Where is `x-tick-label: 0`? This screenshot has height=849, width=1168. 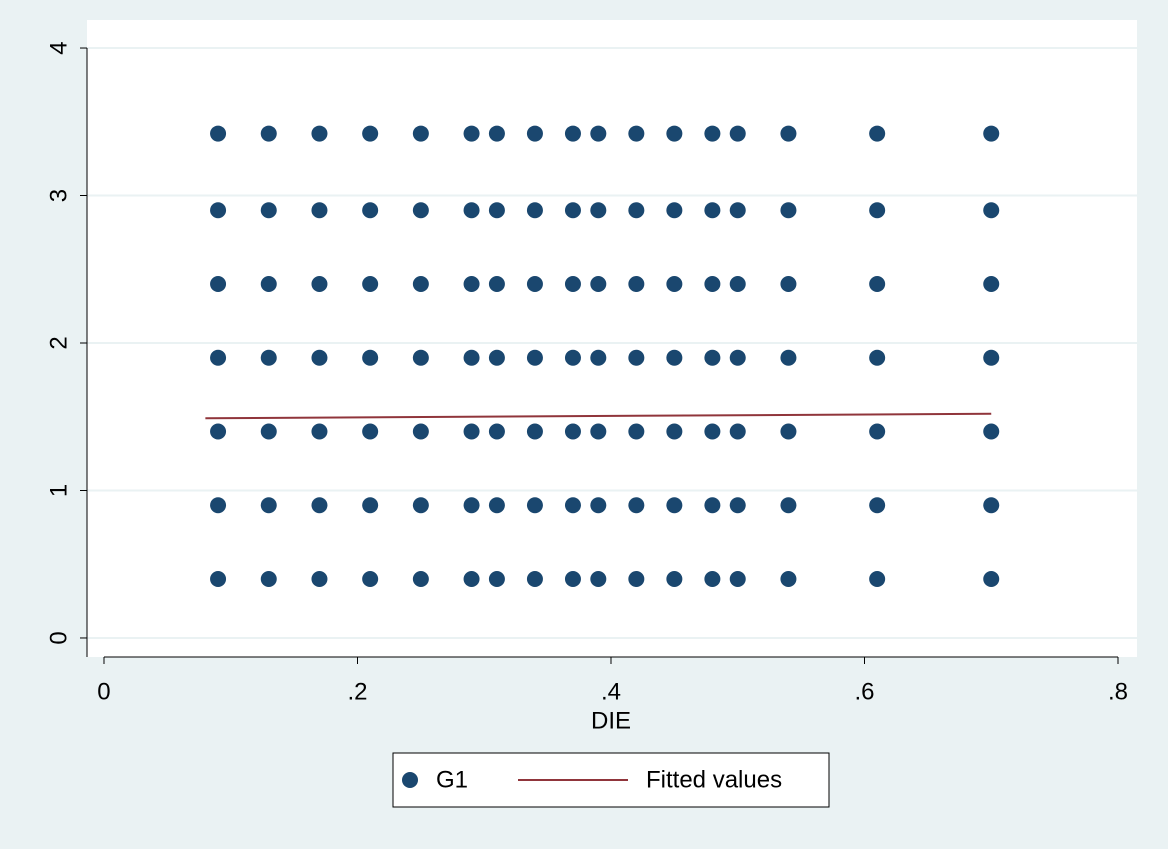
x-tick-label: 0 is located at coordinates (103, 691).